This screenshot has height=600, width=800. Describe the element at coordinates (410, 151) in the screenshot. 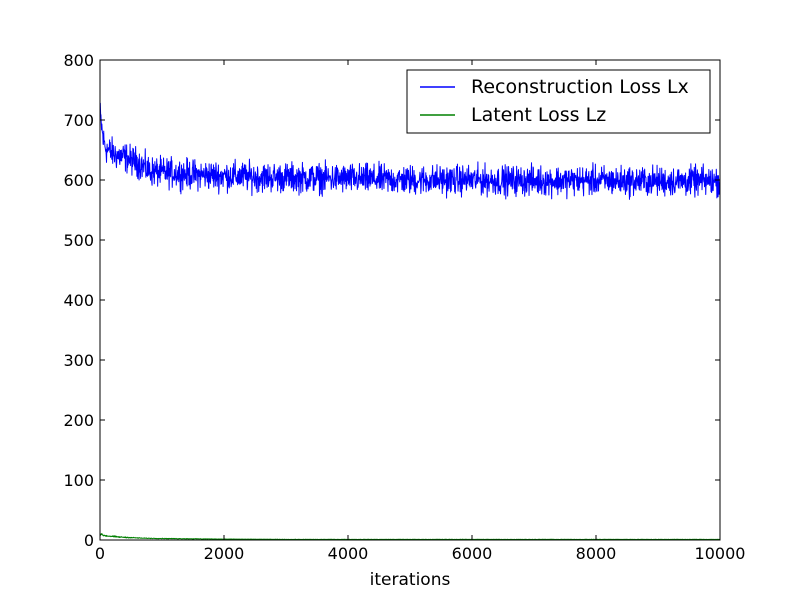

I see `series-line-reconstruction` at that location.